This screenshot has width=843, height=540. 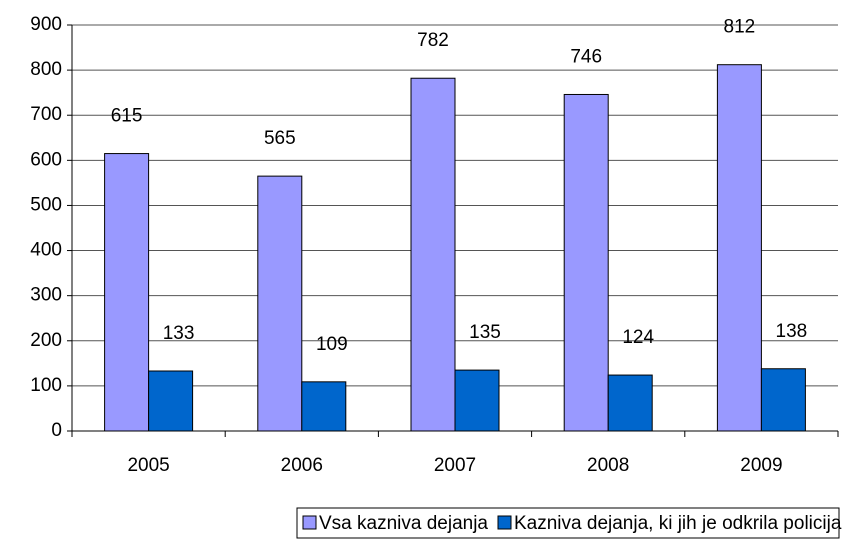 I want to click on y-tick-label: 200, so click(x=46, y=340).